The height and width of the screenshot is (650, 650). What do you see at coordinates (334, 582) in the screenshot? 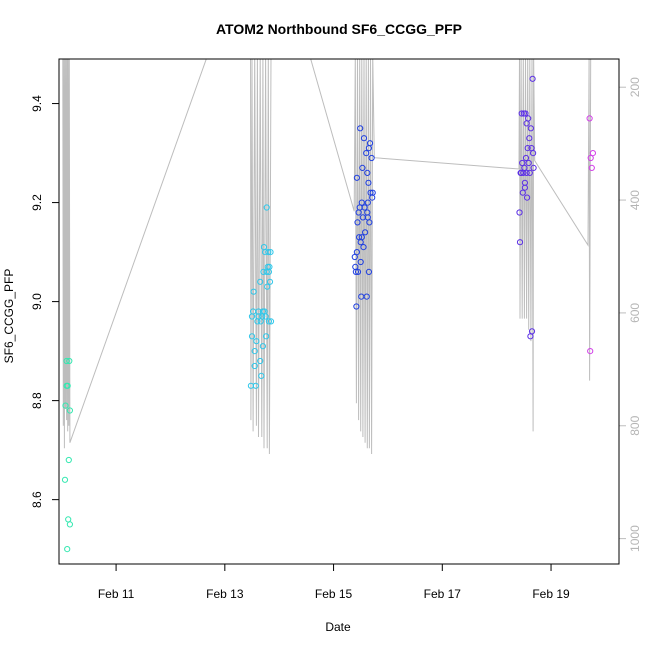
I see `x-axis: Feb 11 Feb 13 Feb 15 Feb 17 Feb 19` at bounding box center [334, 582].